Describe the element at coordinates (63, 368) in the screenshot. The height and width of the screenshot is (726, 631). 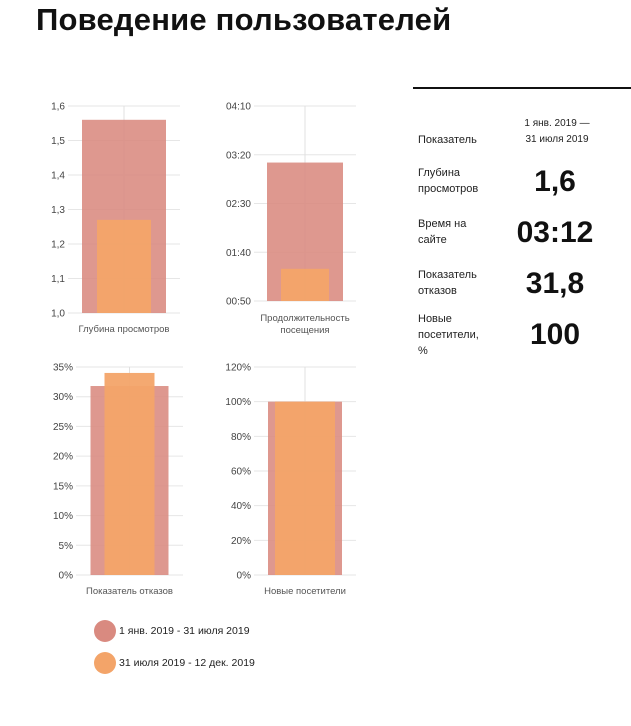
I see `chart3-y-tick-label: 35%` at that location.